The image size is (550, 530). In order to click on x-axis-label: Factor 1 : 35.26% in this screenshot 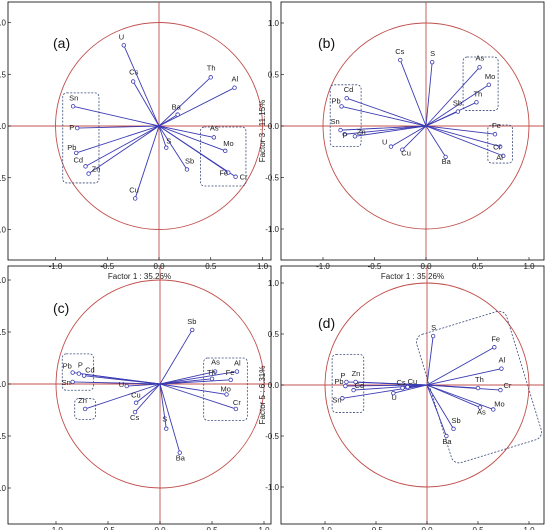, I will do `click(139, 276)`.